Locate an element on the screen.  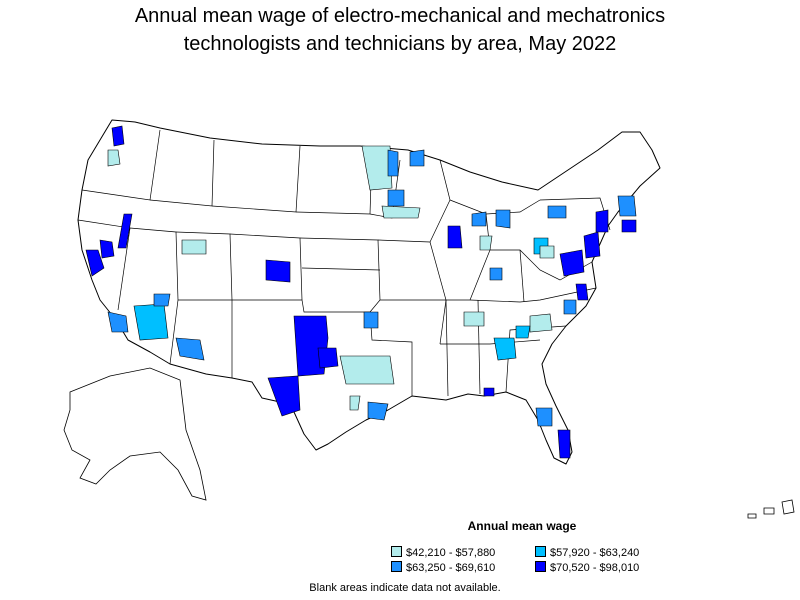
area-michigan-east is located at coordinates (503, 219).